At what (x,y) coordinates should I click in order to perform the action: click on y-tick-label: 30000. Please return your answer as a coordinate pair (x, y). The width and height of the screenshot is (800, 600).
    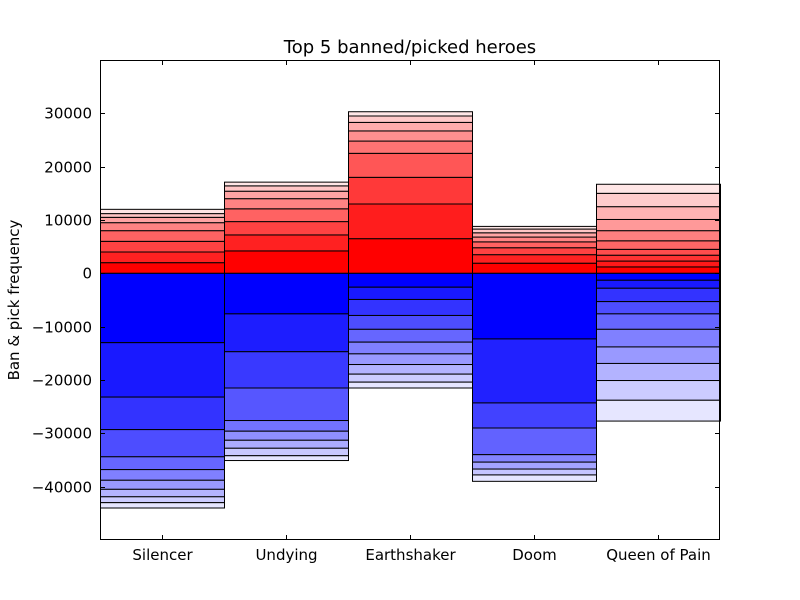
    Looking at the image, I should click on (68, 114).